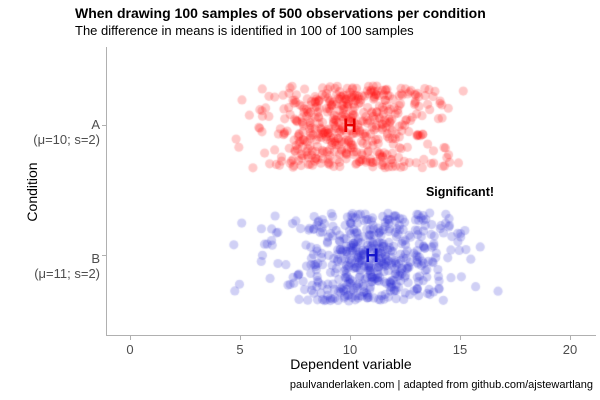 Image resolution: width=600 pixels, height=400 pixels. Describe the element at coordinates (570, 349) in the screenshot. I see `x-tick-label-20: 20` at that location.